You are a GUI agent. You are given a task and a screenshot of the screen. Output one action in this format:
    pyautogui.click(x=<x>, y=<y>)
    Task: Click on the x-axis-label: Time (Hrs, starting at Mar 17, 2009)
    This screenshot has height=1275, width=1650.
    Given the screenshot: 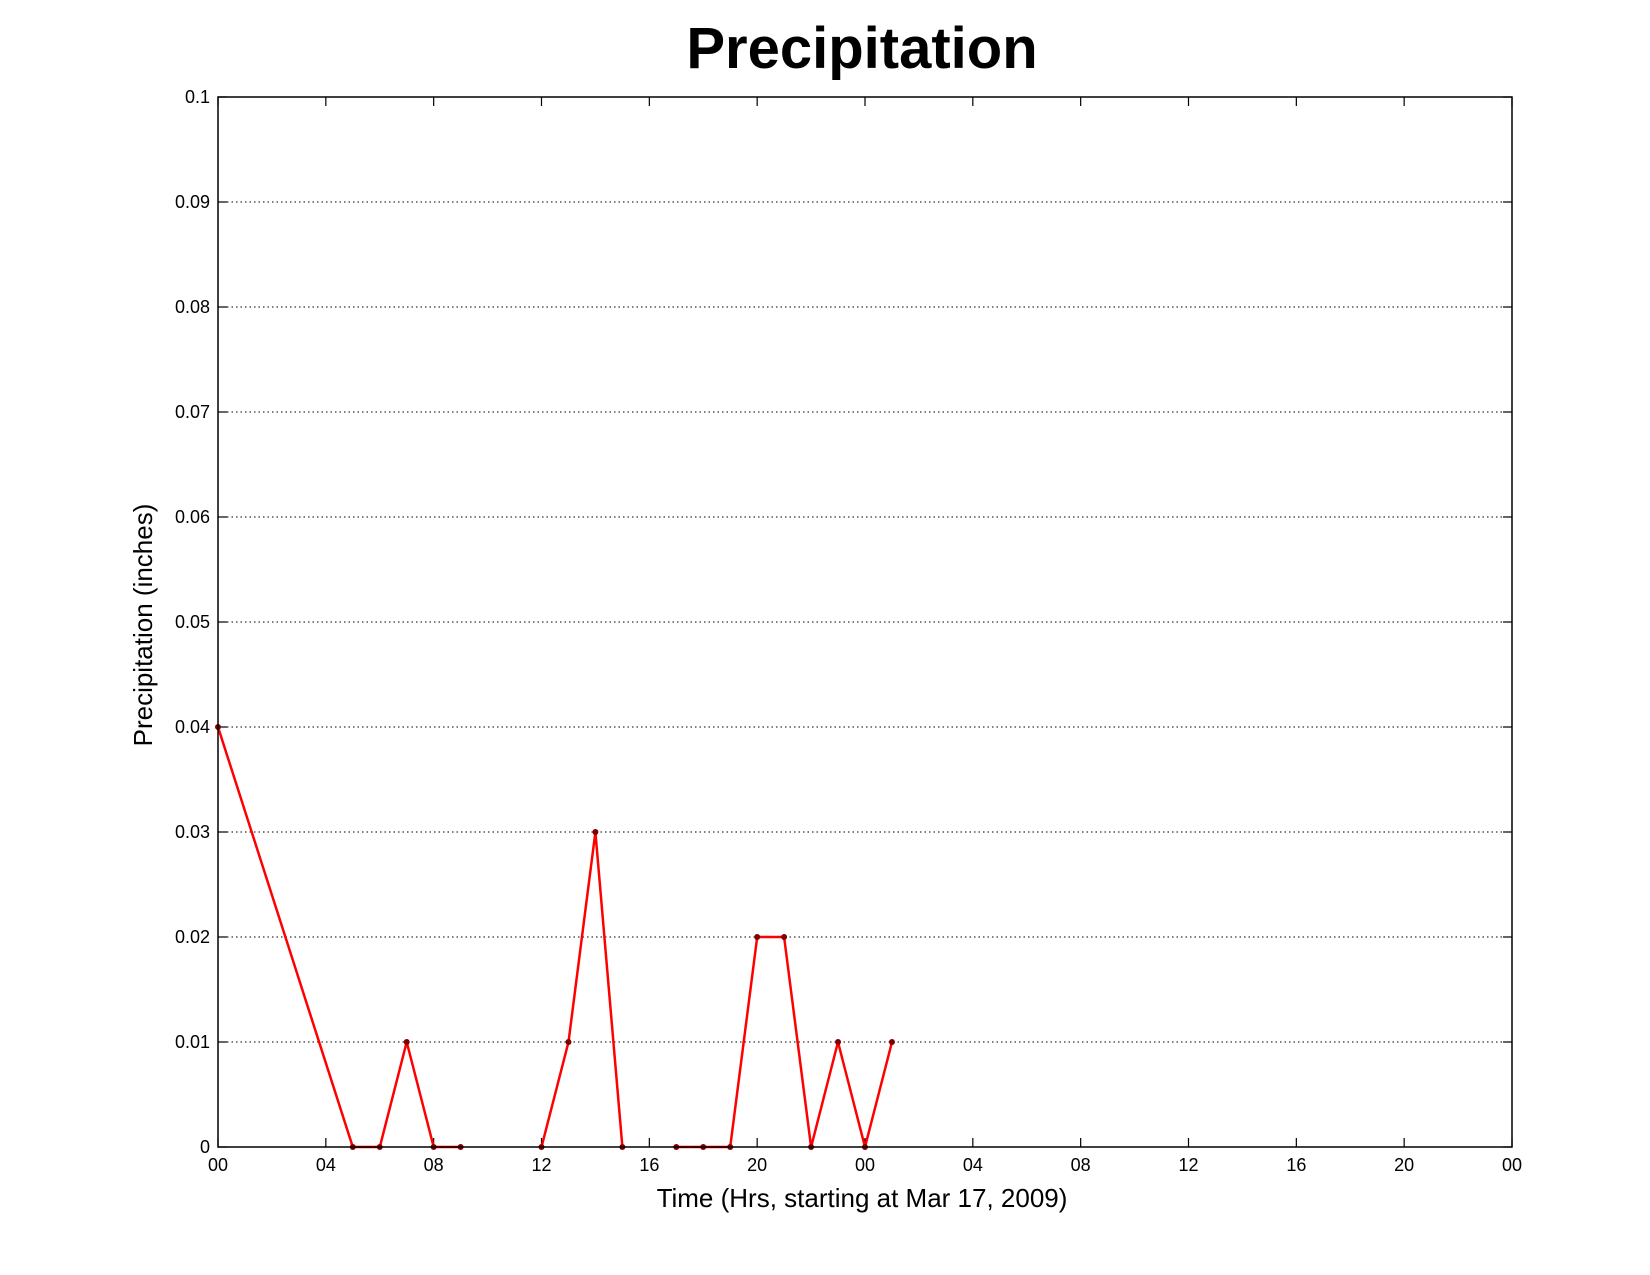 What is the action you would take?
    pyautogui.click(x=862, y=1198)
    